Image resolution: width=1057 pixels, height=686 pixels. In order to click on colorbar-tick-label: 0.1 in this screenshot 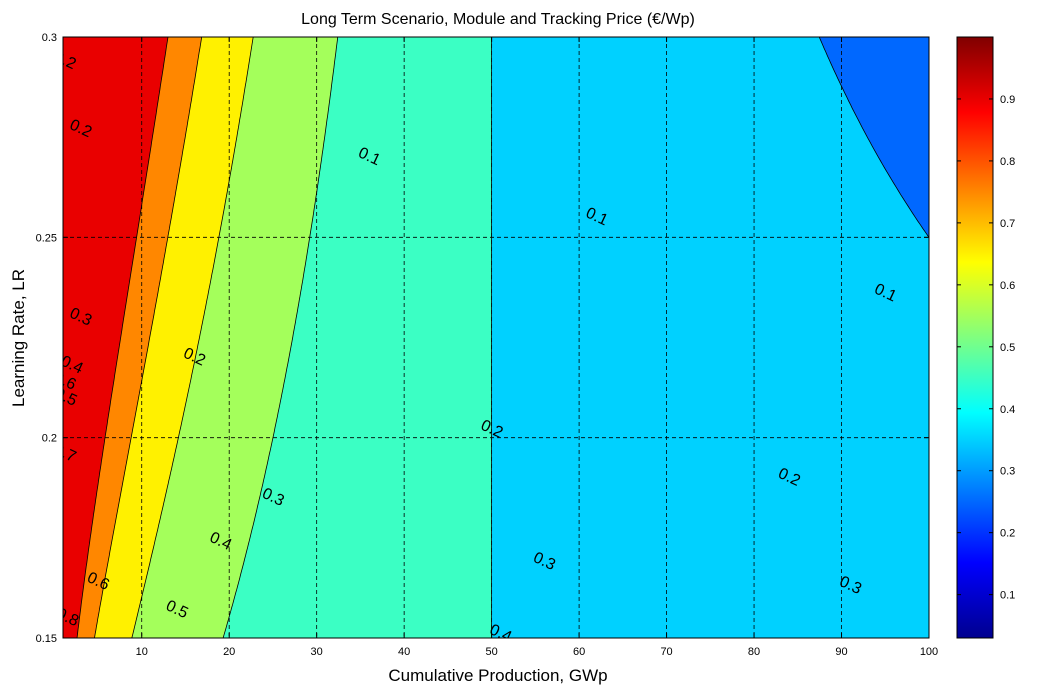, I will do `click(1007, 596)`.